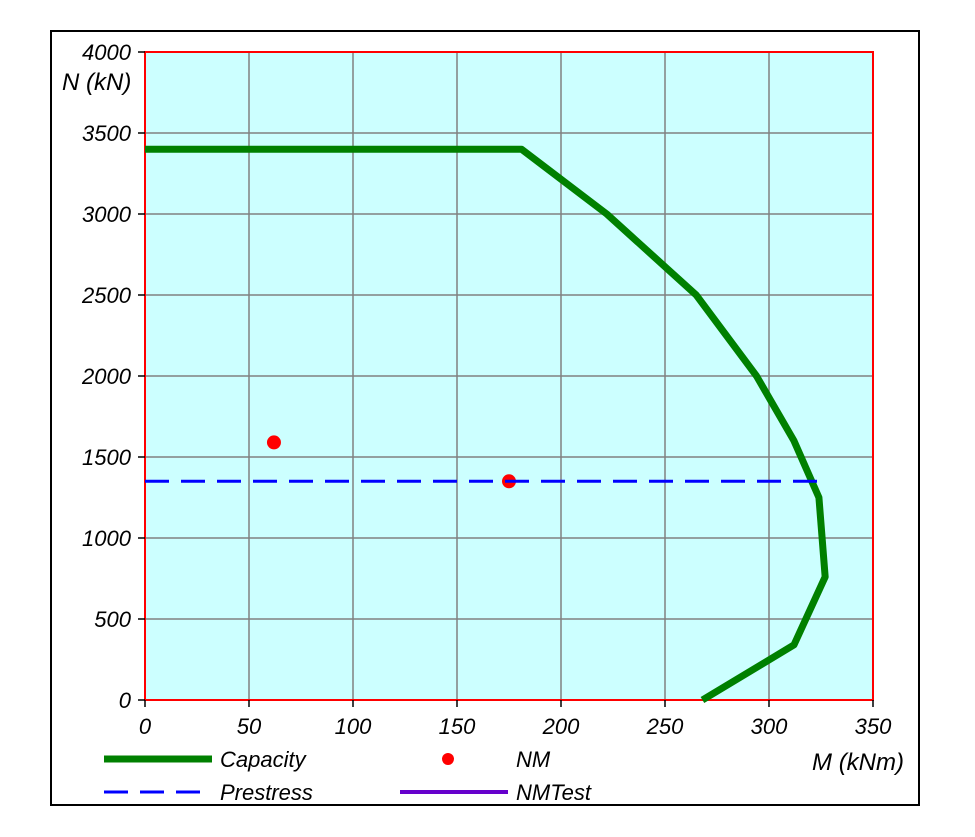  Describe the element at coordinates (266, 792) in the screenshot. I see `legend-label-prestress: Prestress` at that location.